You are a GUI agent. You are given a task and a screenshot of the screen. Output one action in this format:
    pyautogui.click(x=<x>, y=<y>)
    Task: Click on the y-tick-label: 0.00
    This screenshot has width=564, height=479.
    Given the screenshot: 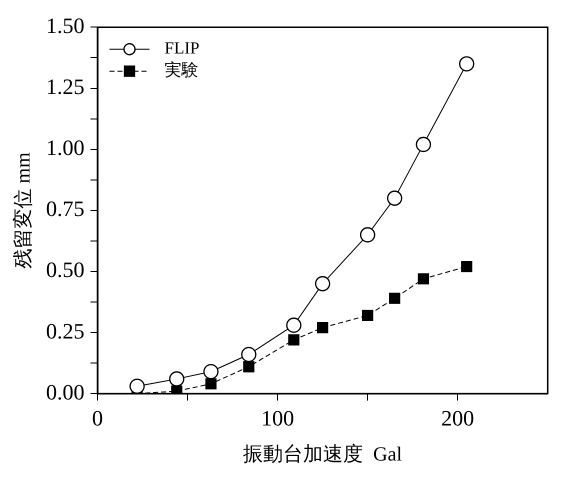 What is the action you would take?
    pyautogui.click(x=65, y=391)
    